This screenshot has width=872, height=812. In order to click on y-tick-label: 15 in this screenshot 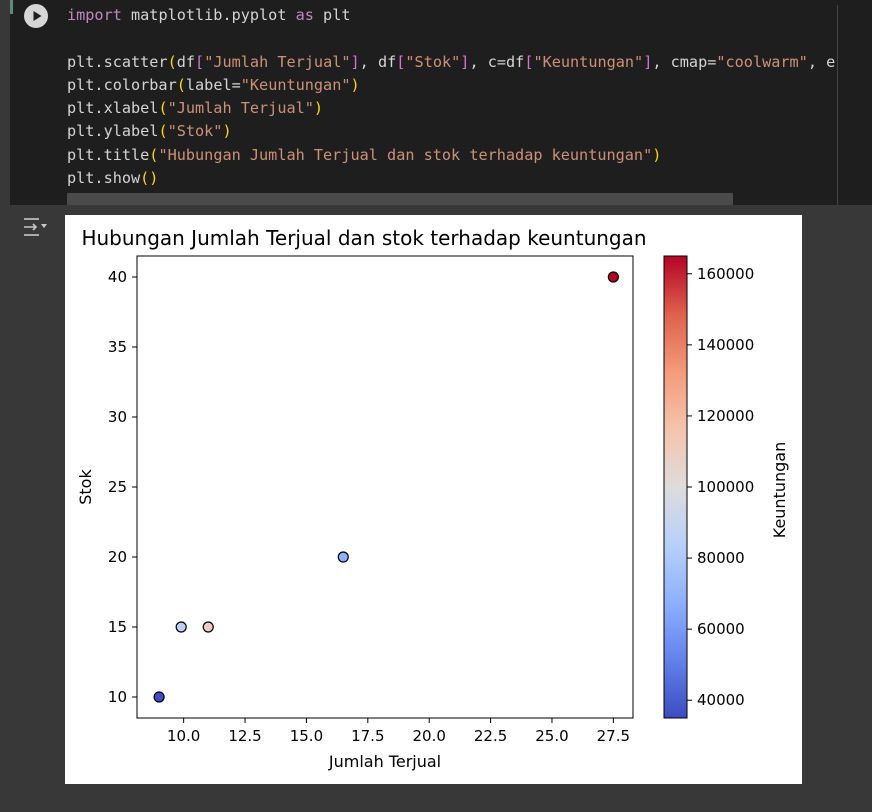, I will do `click(117, 627)`.